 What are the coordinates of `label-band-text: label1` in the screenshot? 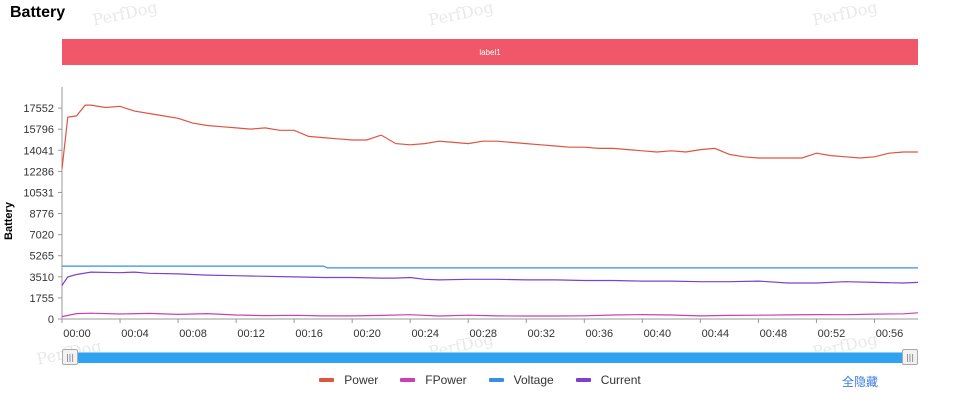 It's located at (490, 52).